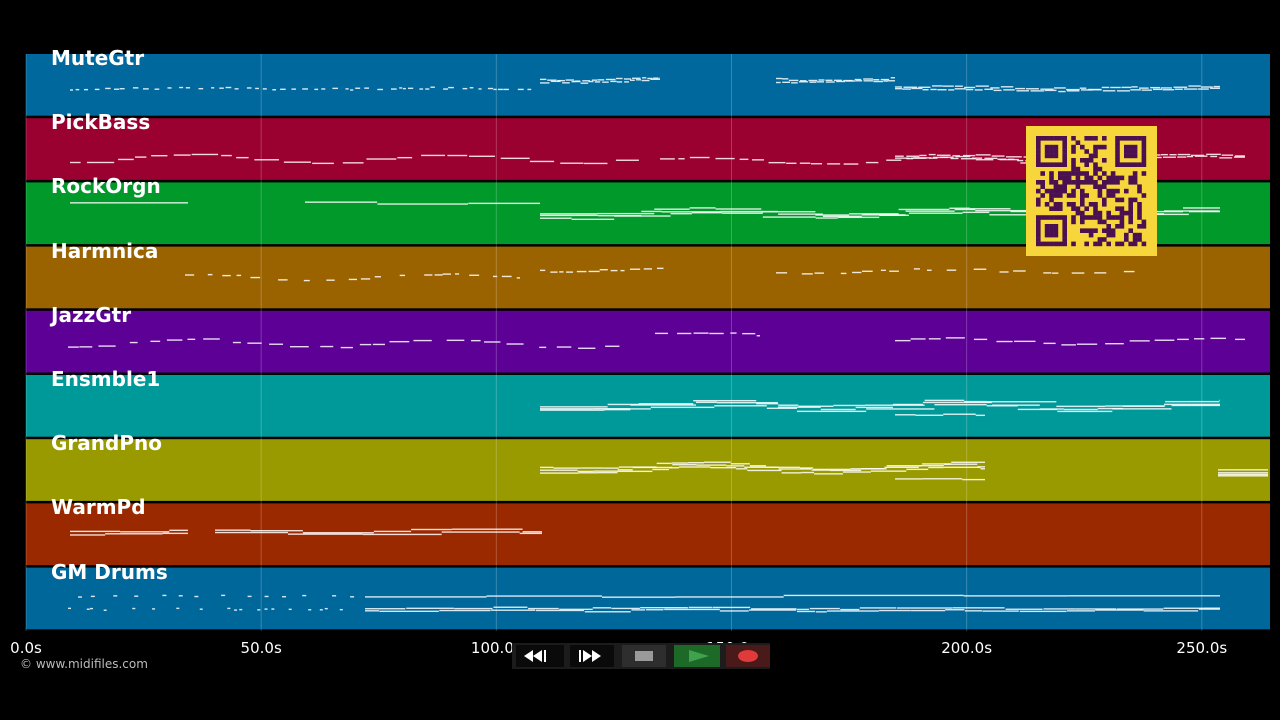  I want to click on fast-forward-button, so click(592, 656).